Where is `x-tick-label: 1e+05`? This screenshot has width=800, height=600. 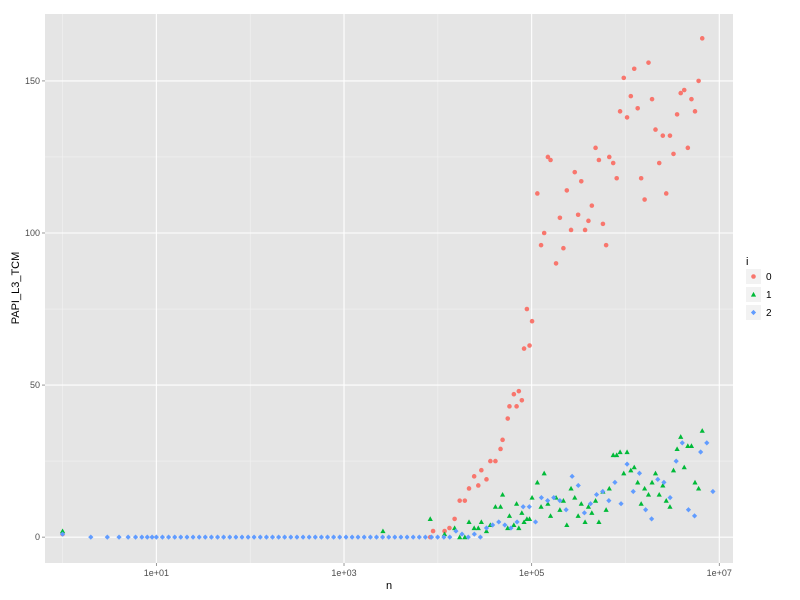 x-tick-label: 1e+05 is located at coordinates (531, 573).